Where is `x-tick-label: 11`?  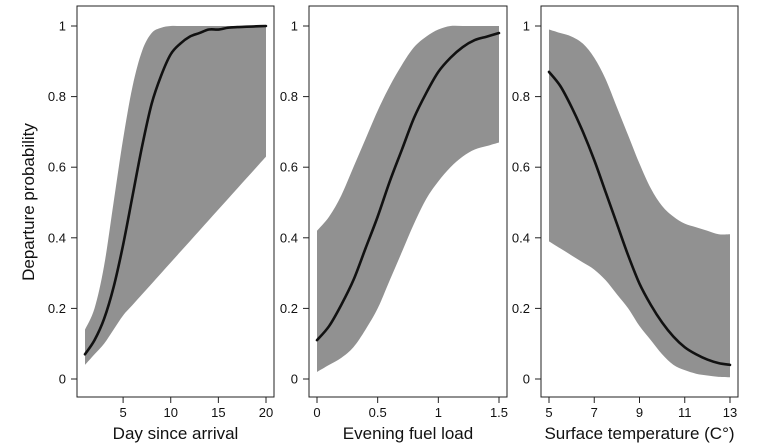
x-tick-label: 11 is located at coordinates (685, 412).